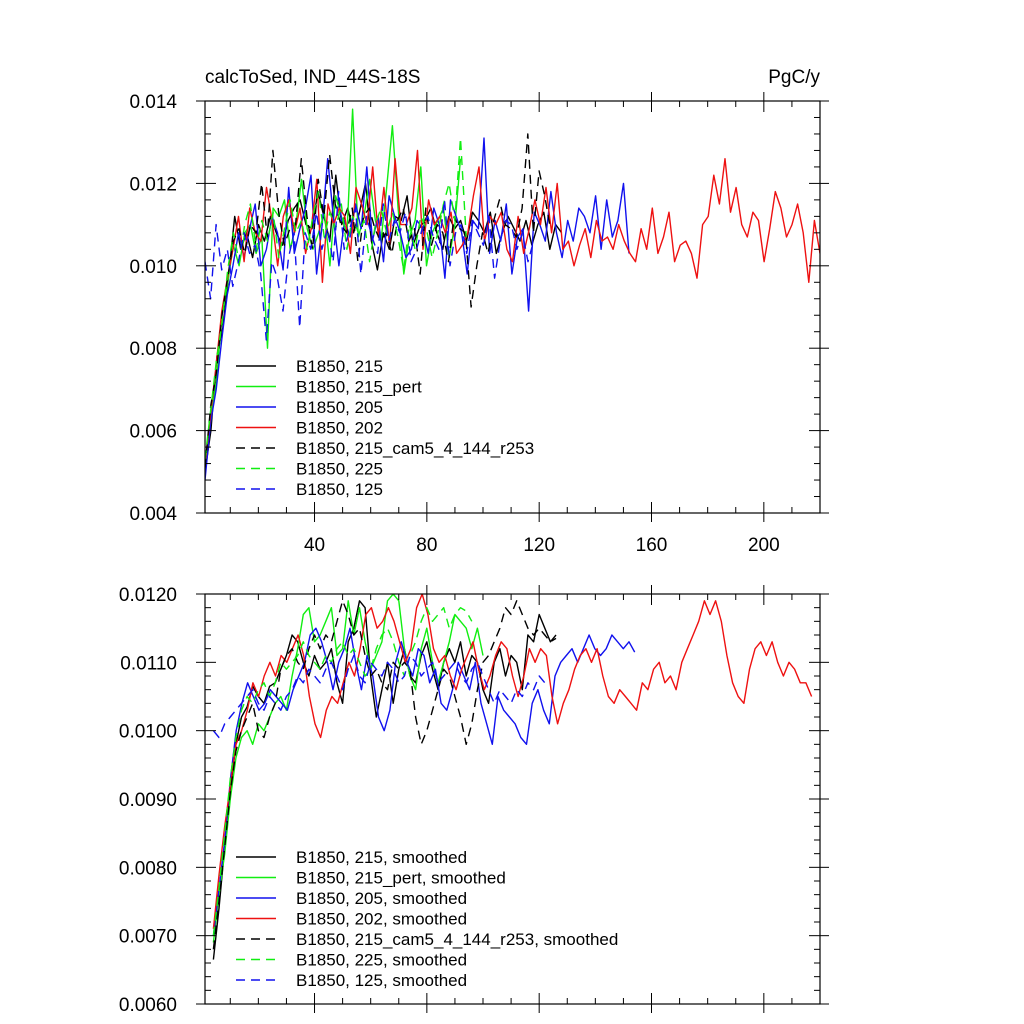 This screenshot has width=1024, height=1024. I want to click on top-legend-label: B1850, 215_pert, so click(359, 387).